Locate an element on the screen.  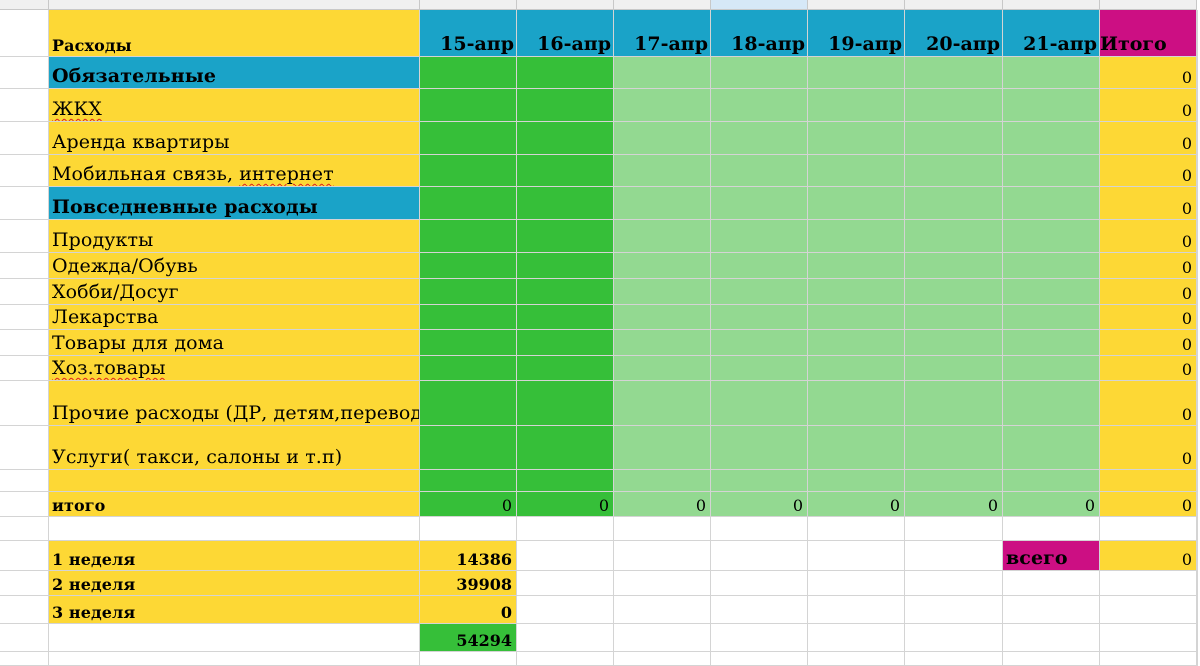
week-label: 3 неделя is located at coordinates (234, 610).